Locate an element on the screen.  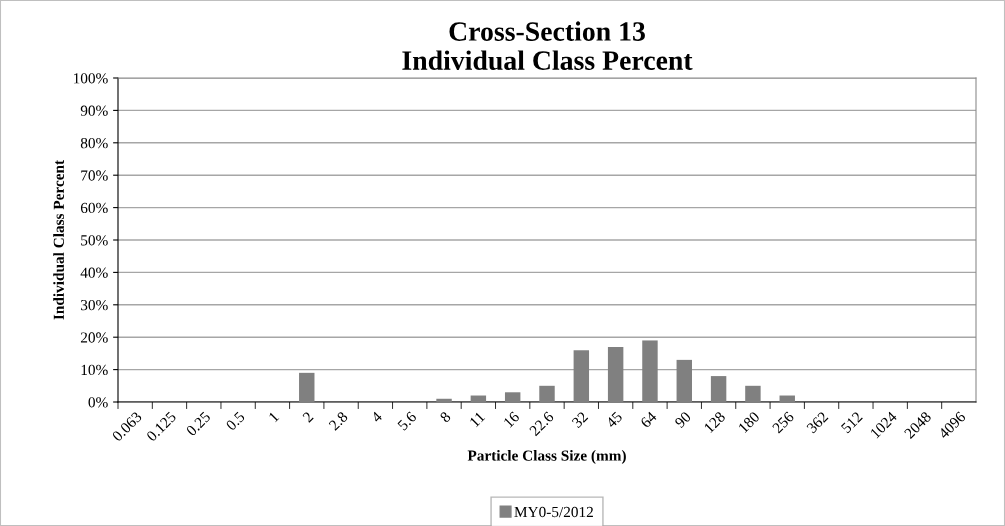
y-tick-label: 30% is located at coordinates (94, 305).